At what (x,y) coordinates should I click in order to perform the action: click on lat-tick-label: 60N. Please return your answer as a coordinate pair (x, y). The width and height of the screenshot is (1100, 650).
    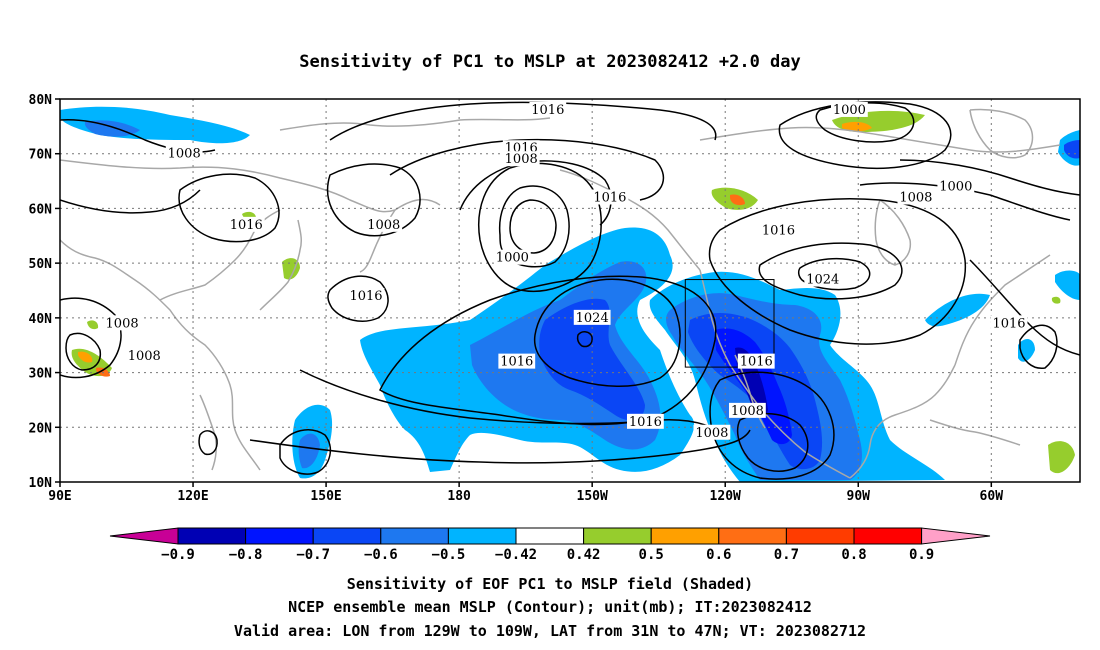
    Looking at the image, I should click on (41, 209).